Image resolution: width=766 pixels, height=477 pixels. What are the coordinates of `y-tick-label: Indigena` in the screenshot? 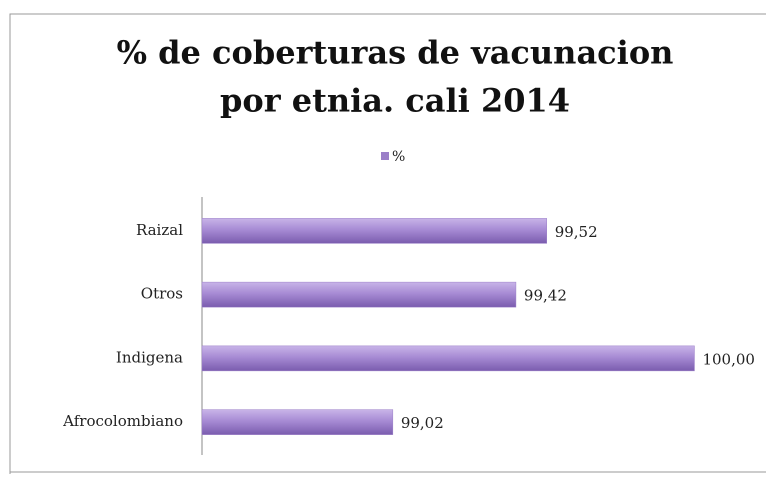 It's located at (149, 357).